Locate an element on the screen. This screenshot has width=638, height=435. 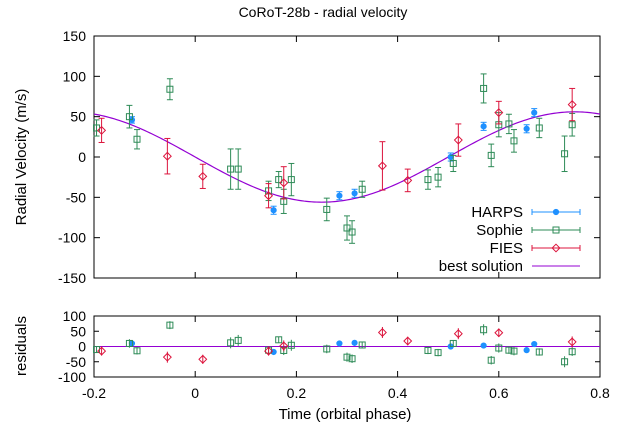
legend-label: HARPS is located at coordinates (497, 212).